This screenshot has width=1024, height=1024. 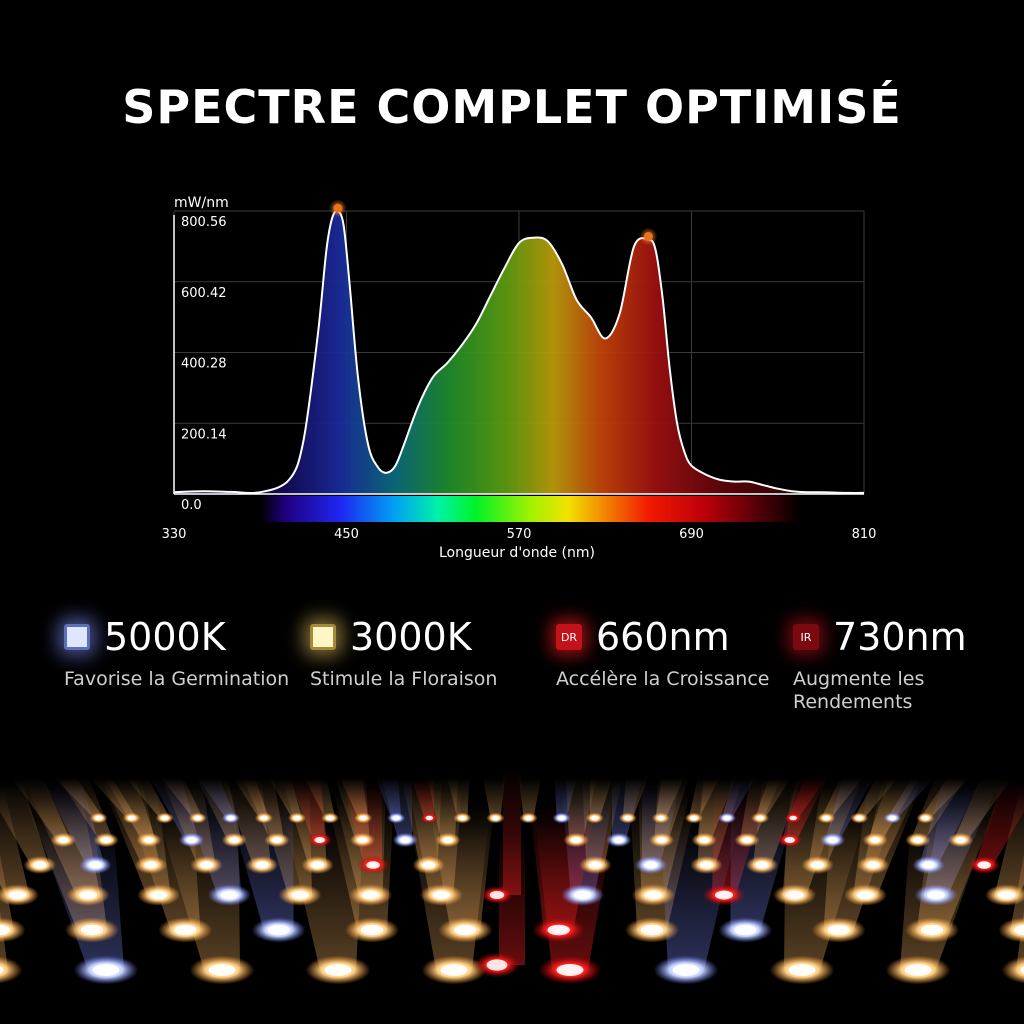 What do you see at coordinates (174, 534) in the screenshot?
I see `x-tick-label: 330` at bounding box center [174, 534].